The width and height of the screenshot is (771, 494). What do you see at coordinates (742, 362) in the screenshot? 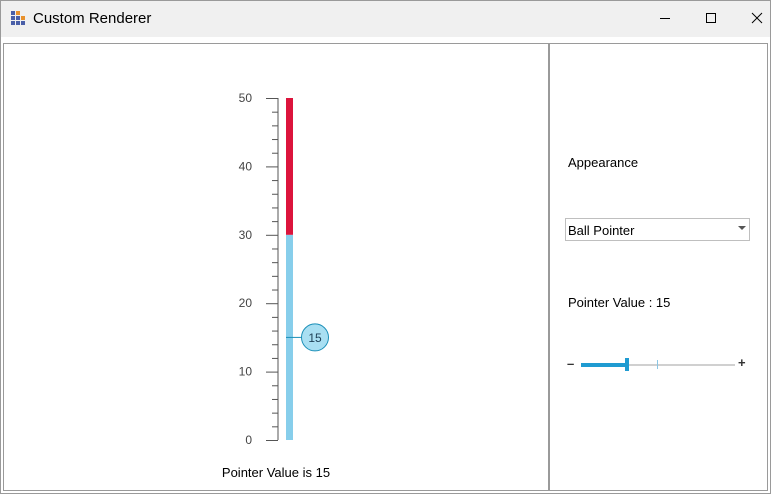
I see `slider-increase-button: +` at bounding box center [742, 362].